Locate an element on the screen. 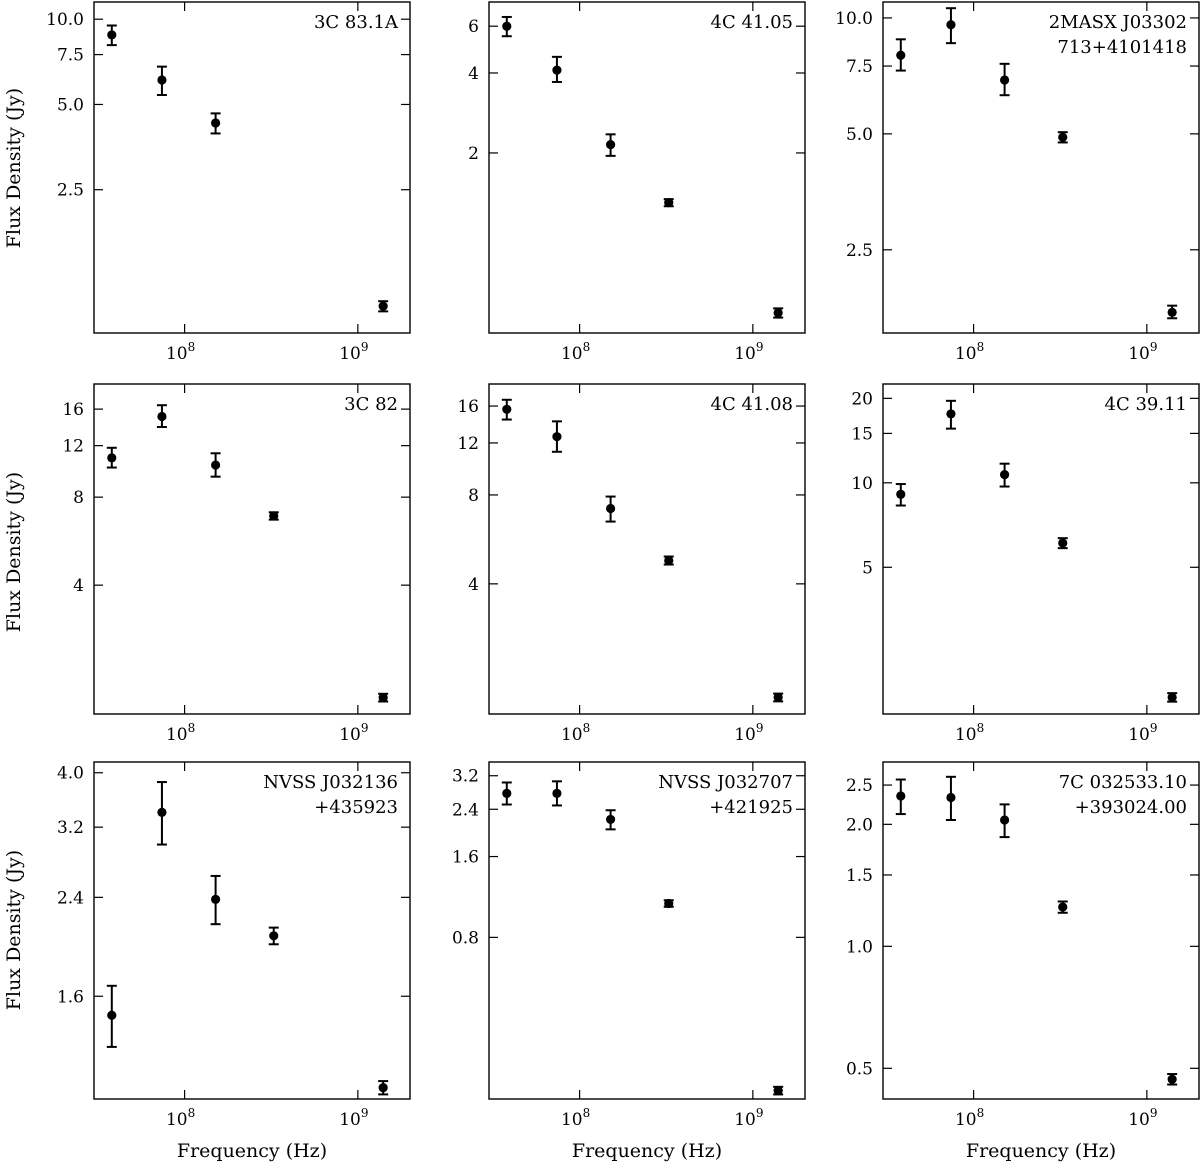  x-axis-label: Frequency (Hz) is located at coordinates (647, 1151).